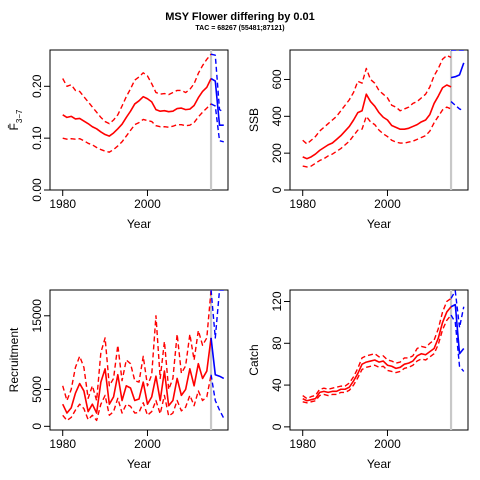 Image resolution: width=480 pixels, height=480 pixels. I want to click on y-tick-label: 0.20, so click(37, 86).